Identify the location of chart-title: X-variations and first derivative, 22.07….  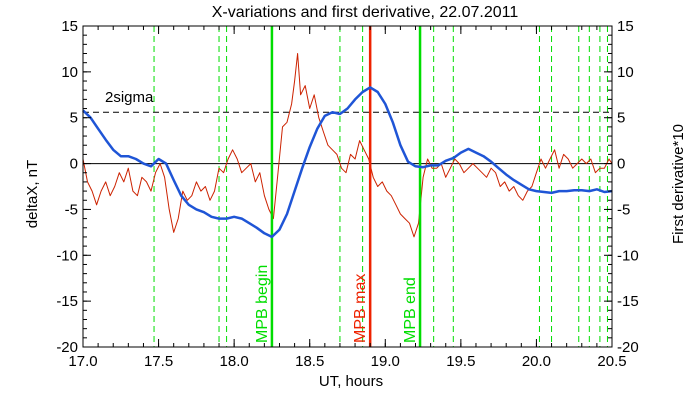
(365, 12).